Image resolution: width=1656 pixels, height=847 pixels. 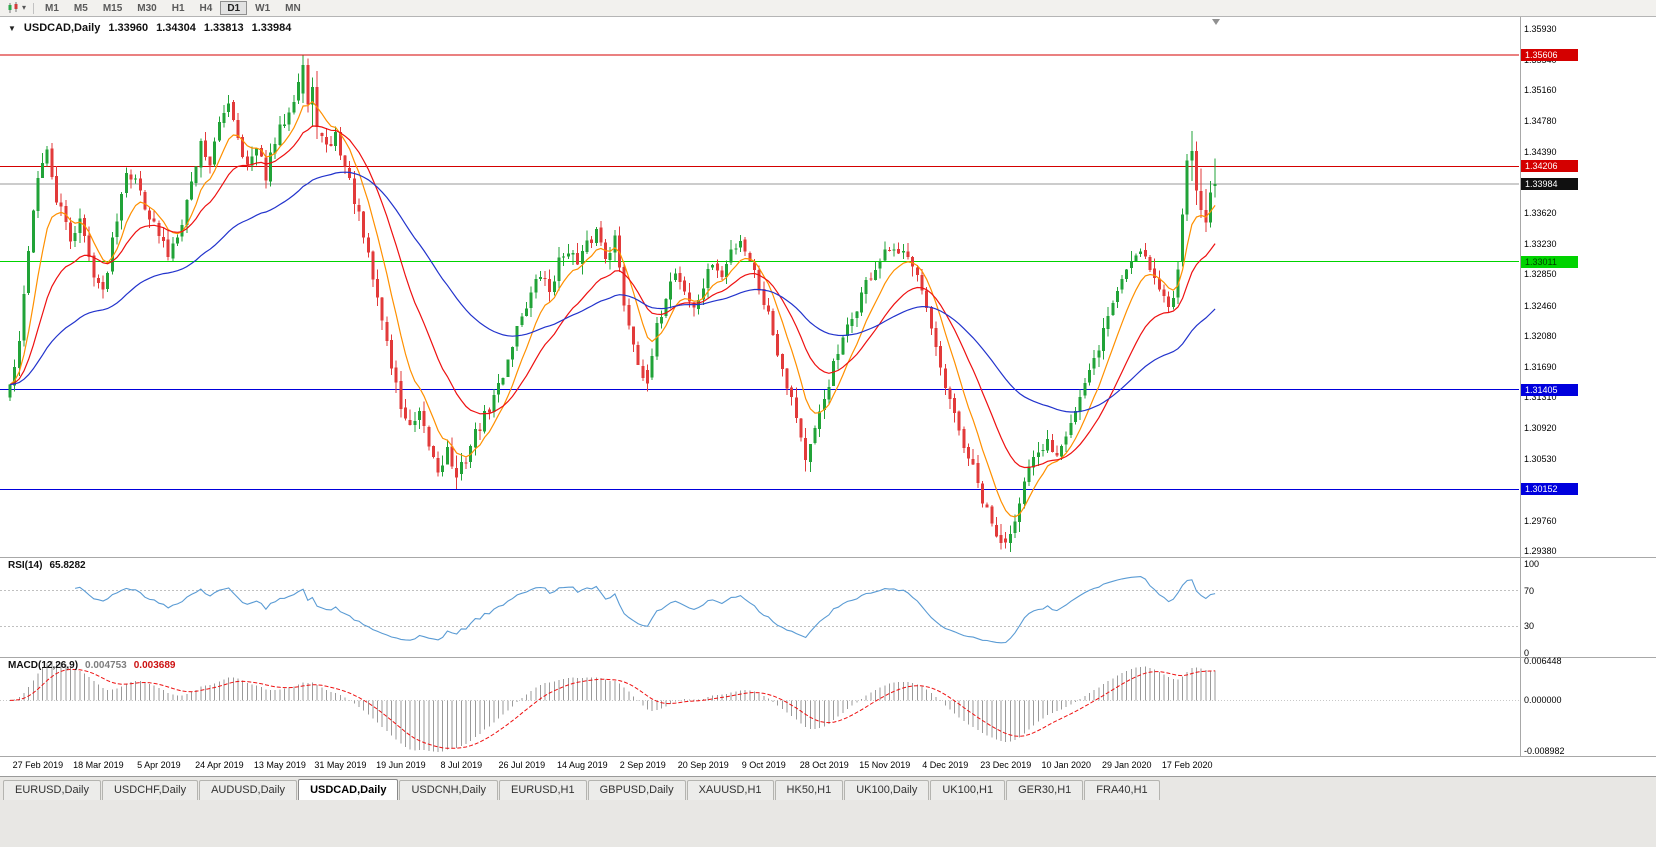 What do you see at coordinates (112, 8) in the screenshot?
I see `timeframe-button-m15: M15` at bounding box center [112, 8].